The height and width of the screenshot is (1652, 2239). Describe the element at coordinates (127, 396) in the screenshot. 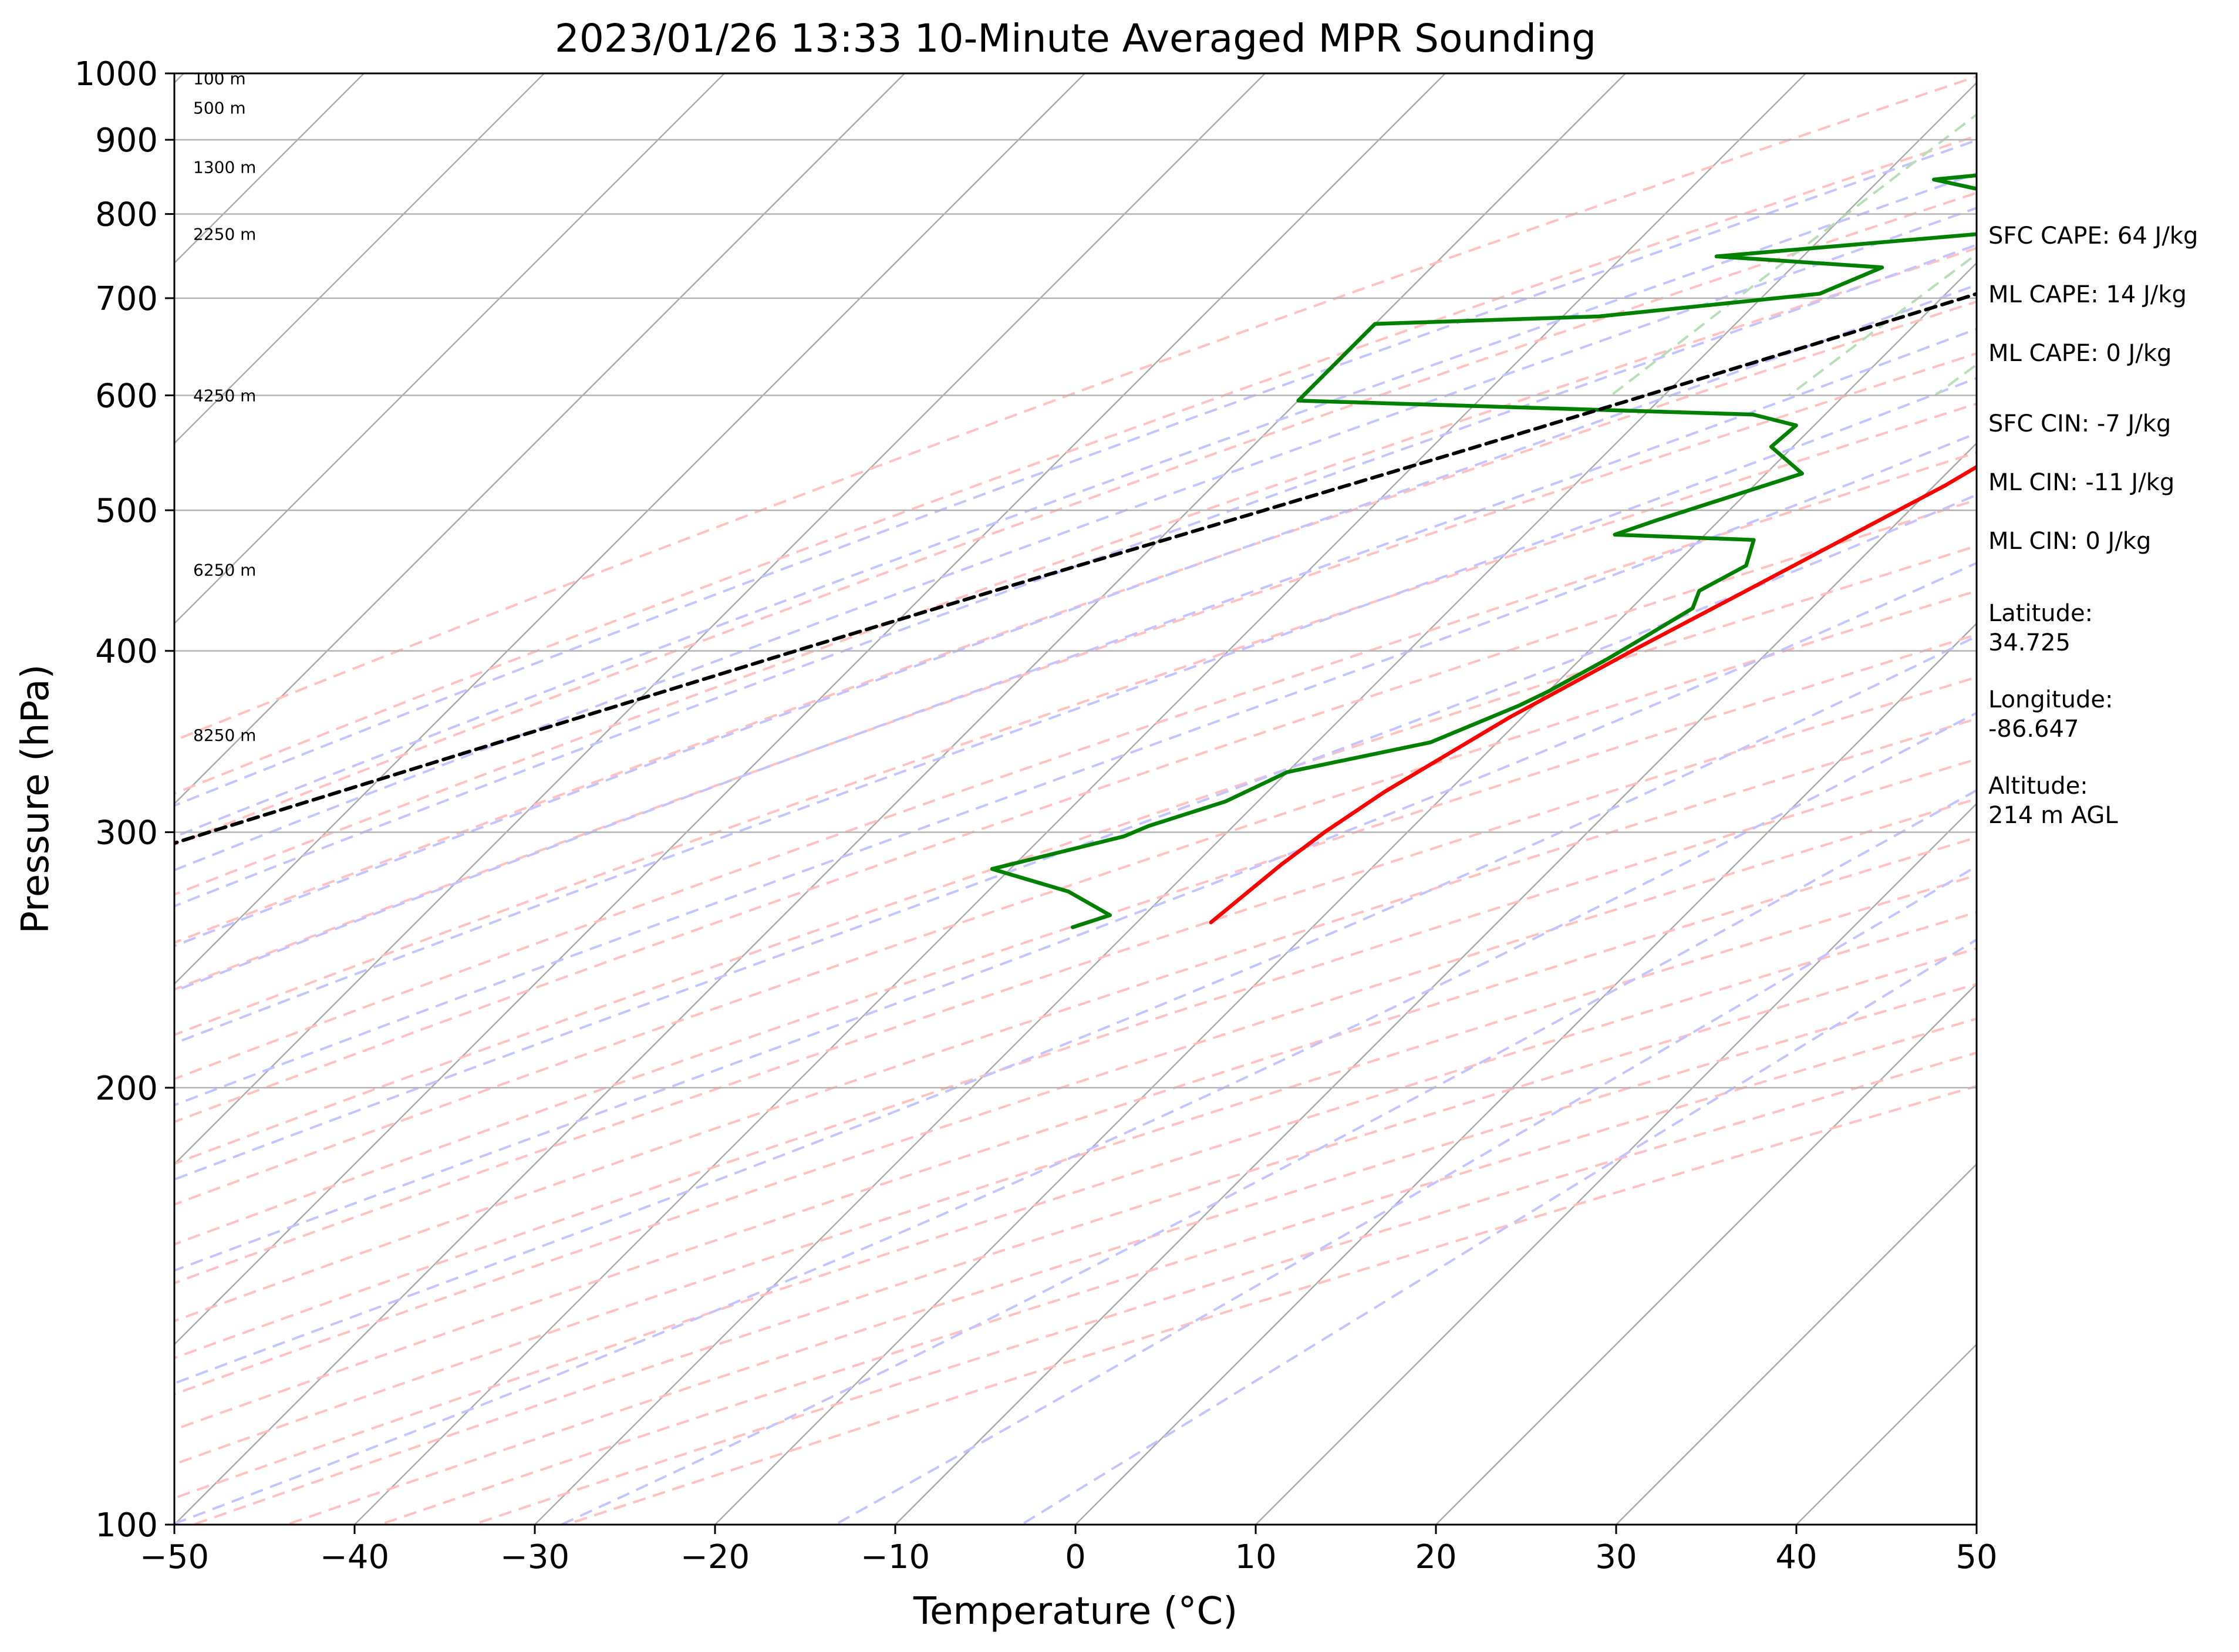

I see `y-tick-label: 600` at that location.